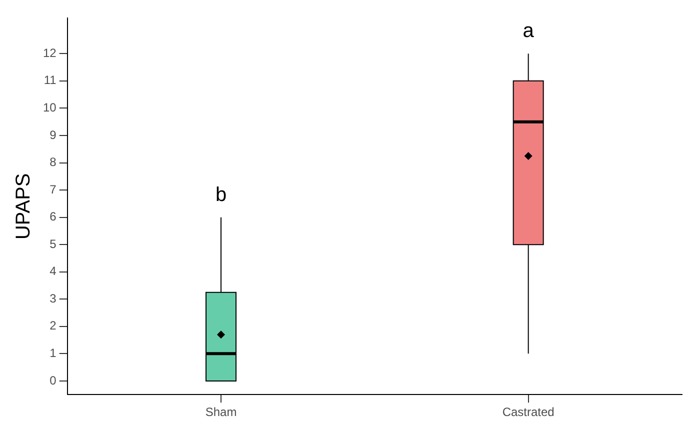 This screenshot has width=700, height=431. What do you see at coordinates (221, 195) in the screenshot?
I see `annotation: b` at bounding box center [221, 195].